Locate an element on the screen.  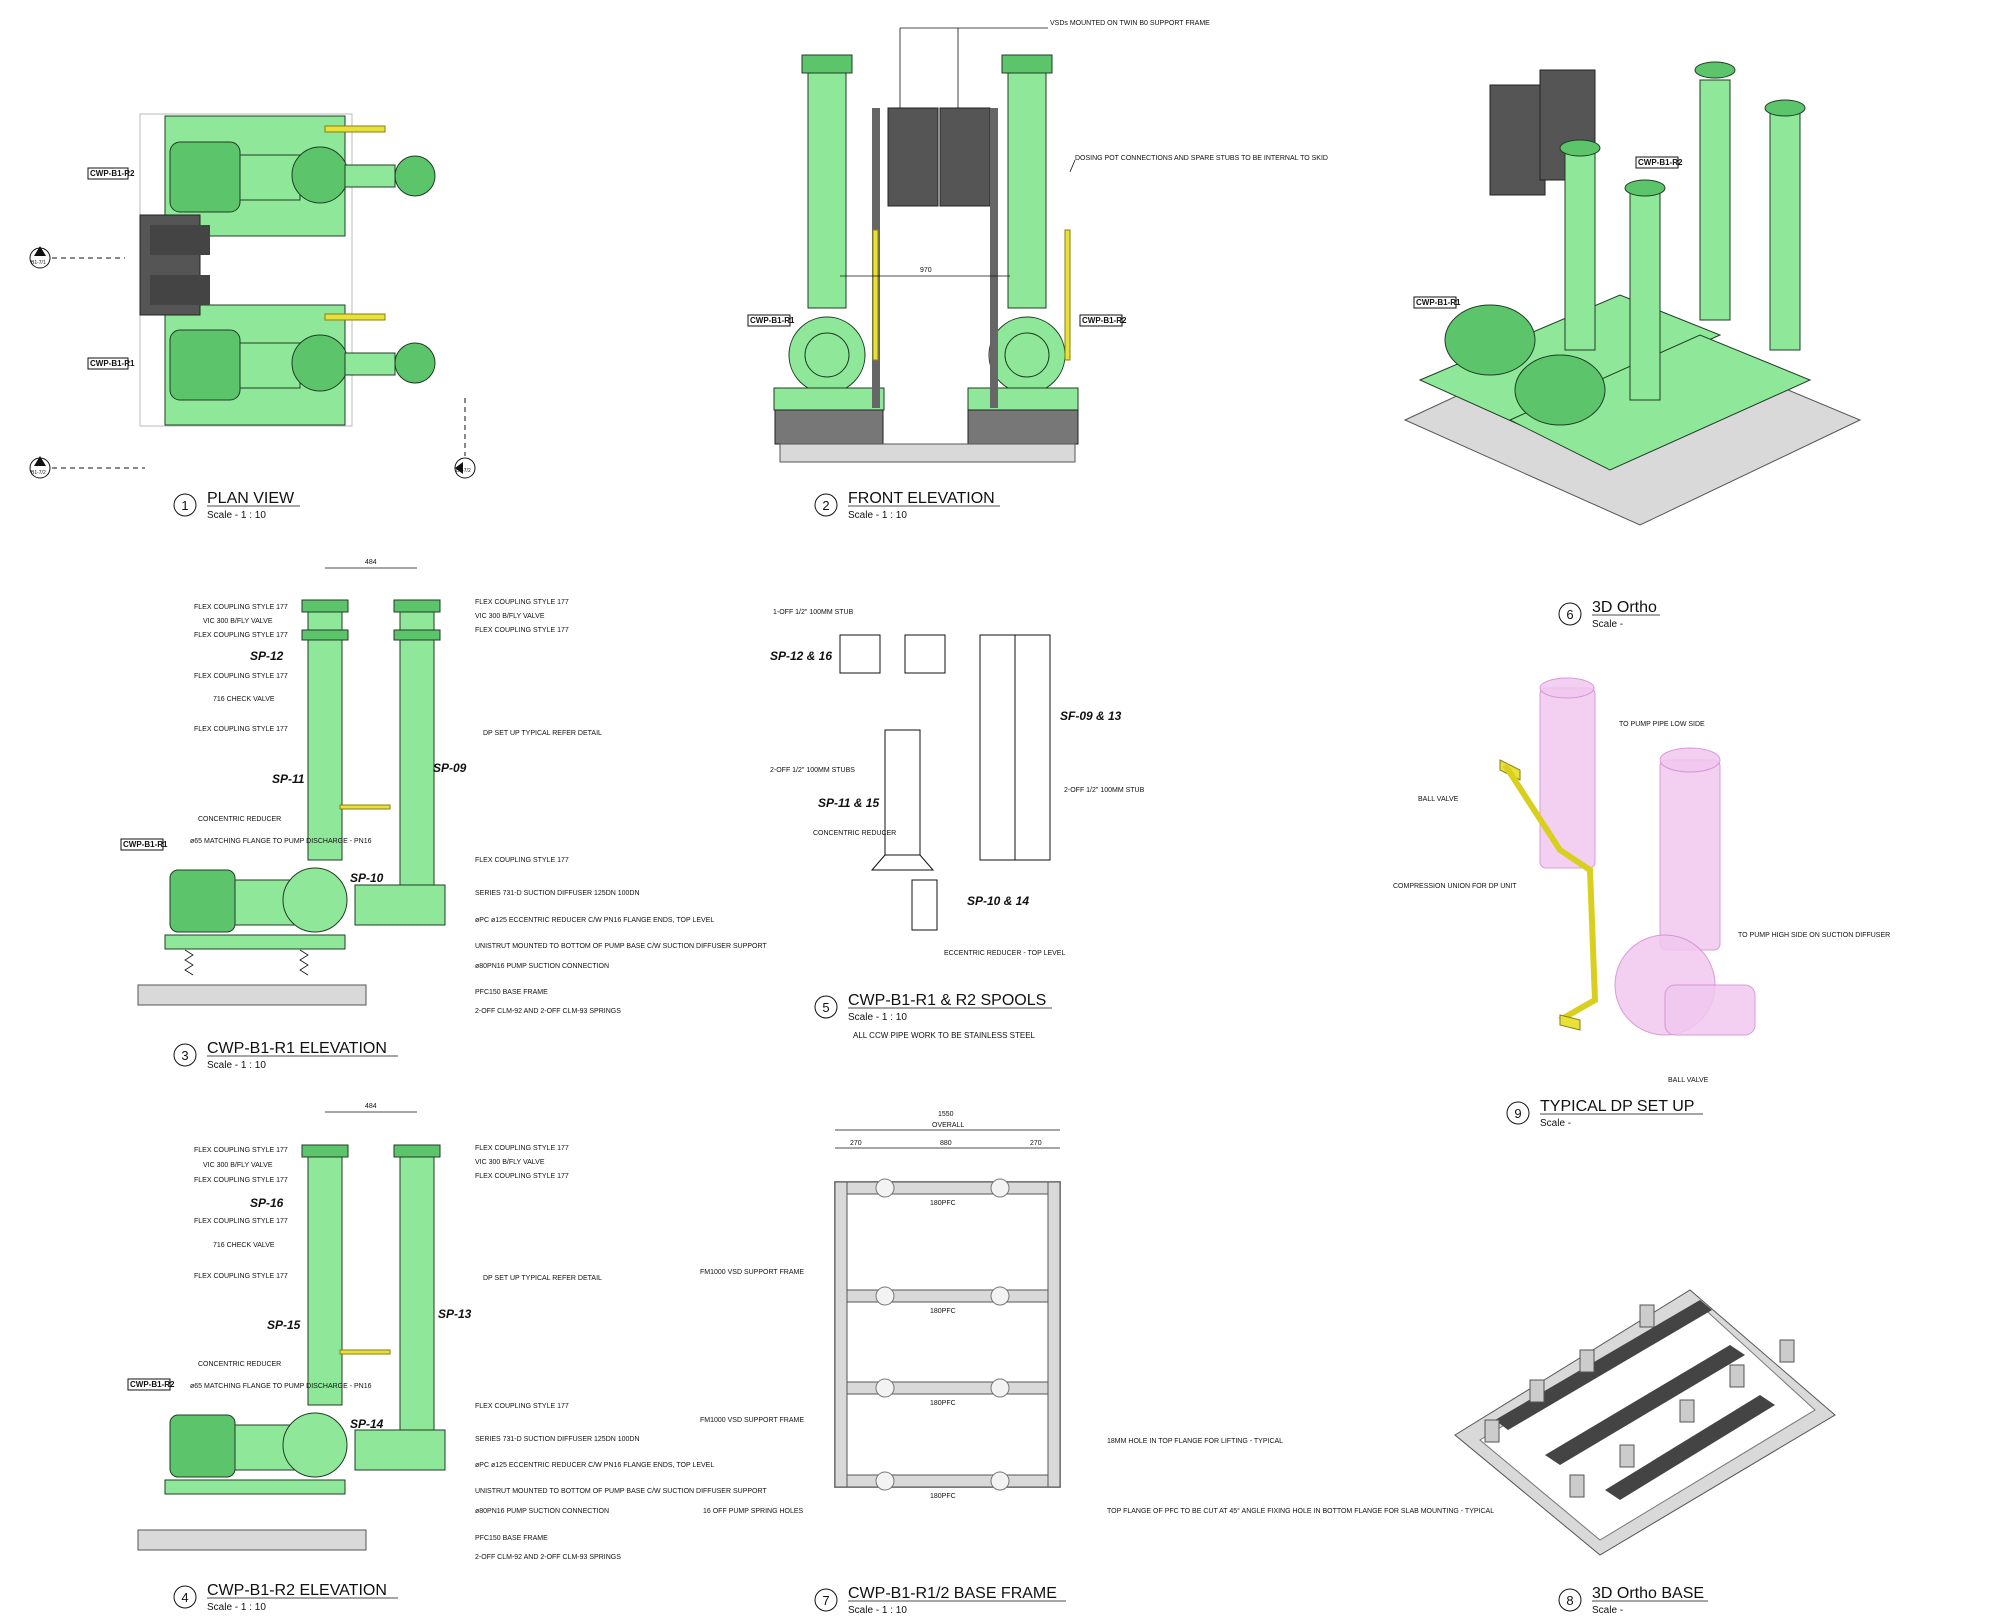
svg-text: CWP-B1-R1 & R2 SPOOLS is located at coordinates (947, 1000).